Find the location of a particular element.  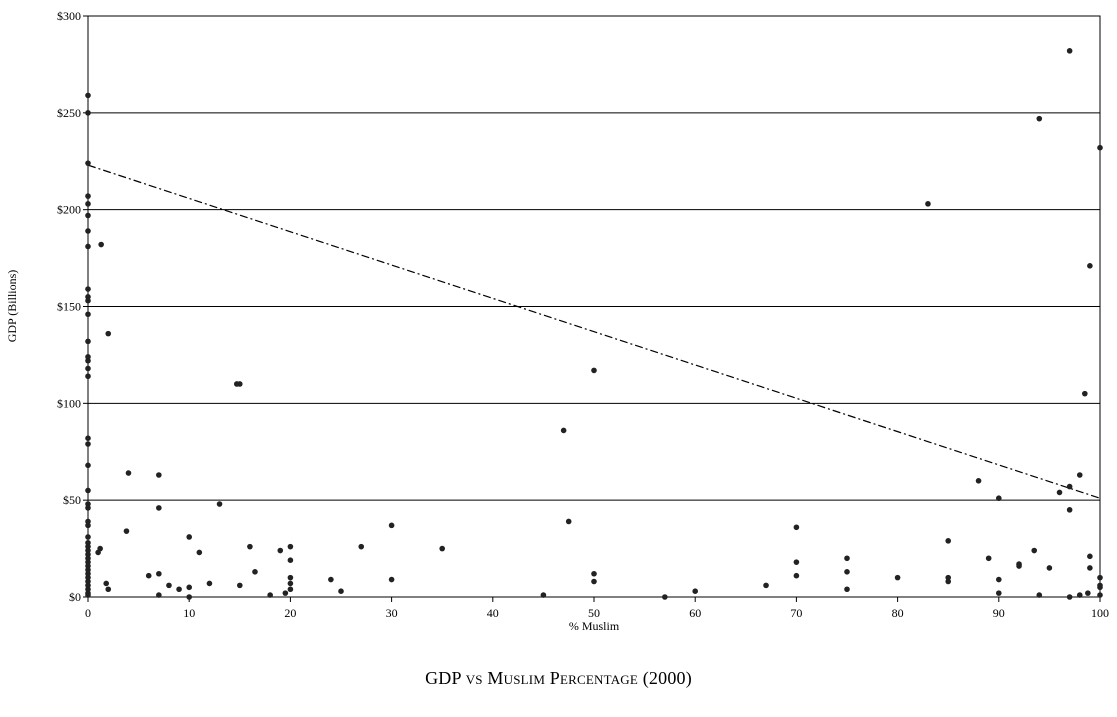

y-axis-title: GDP (Billions) is located at coordinates (12, 306).